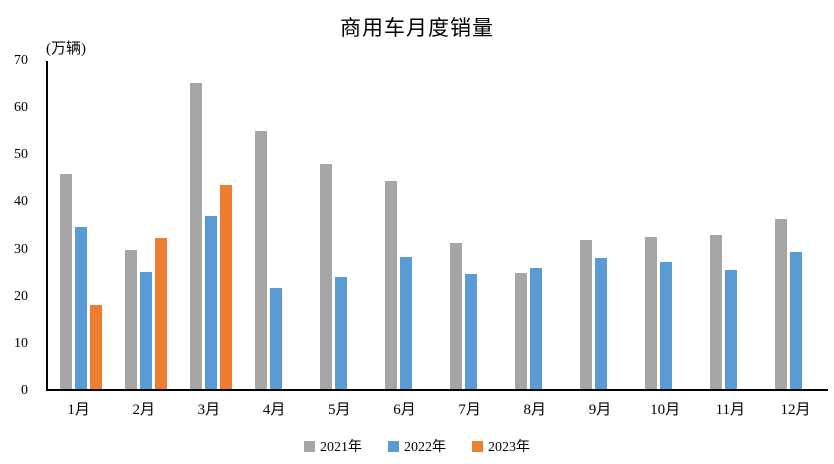 The image size is (834, 464). What do you see at coordinates (21, 60) in the screenshot?
I see `y-axis-tick-label: 70` at bounding box center [21, 60].